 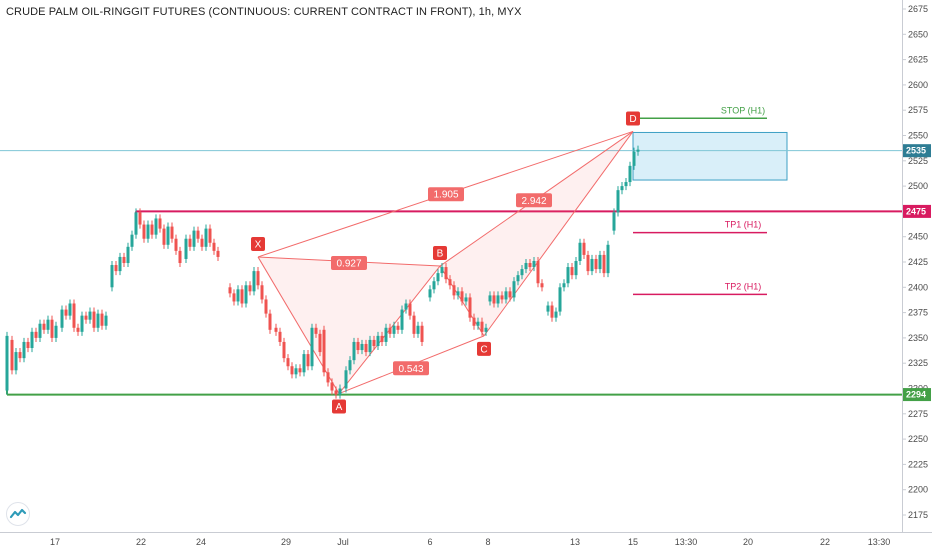 I want to click on ratio-label: 0.543, so click(x=410, y=369).